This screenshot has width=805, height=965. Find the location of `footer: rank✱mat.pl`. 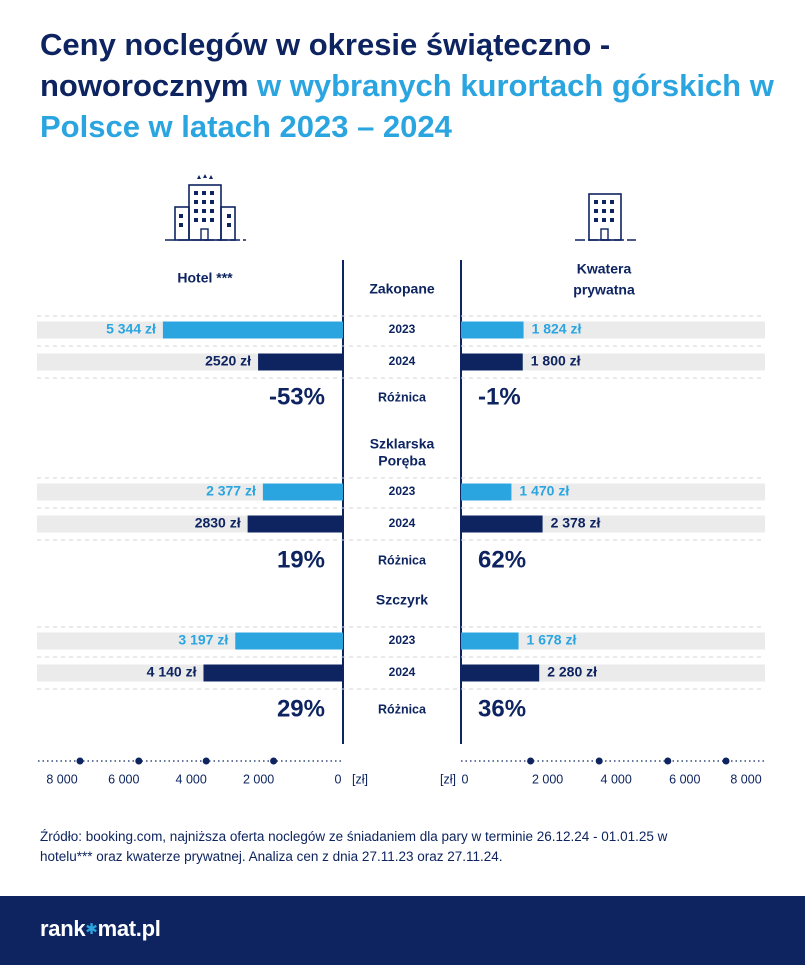

footer: rank✱mat.pl is located at coordinates (402, 930).